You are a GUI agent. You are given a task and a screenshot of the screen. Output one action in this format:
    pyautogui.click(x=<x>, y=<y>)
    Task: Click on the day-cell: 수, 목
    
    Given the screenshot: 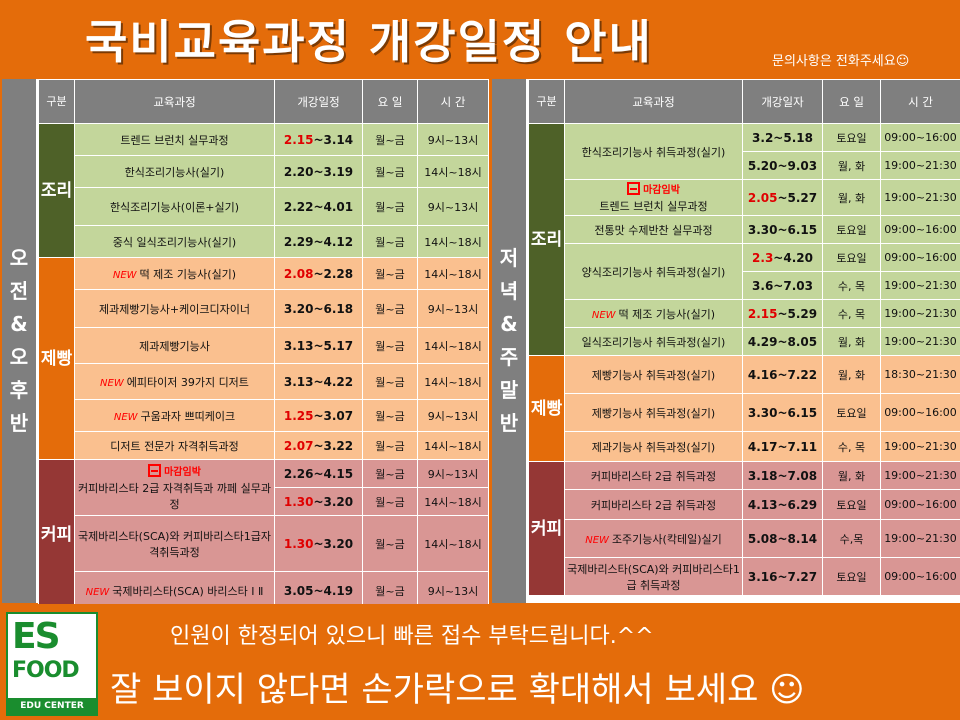 What is the action you would take?
    pyautogui.click(x=851, y=285)
    